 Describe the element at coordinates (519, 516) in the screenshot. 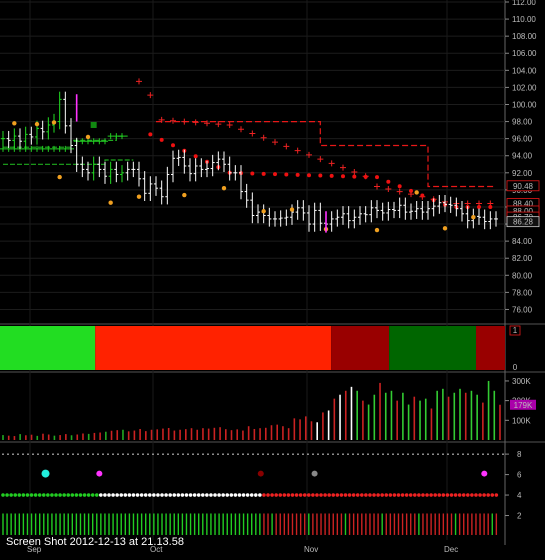

I see `signal-tick-label: 2` at that location.